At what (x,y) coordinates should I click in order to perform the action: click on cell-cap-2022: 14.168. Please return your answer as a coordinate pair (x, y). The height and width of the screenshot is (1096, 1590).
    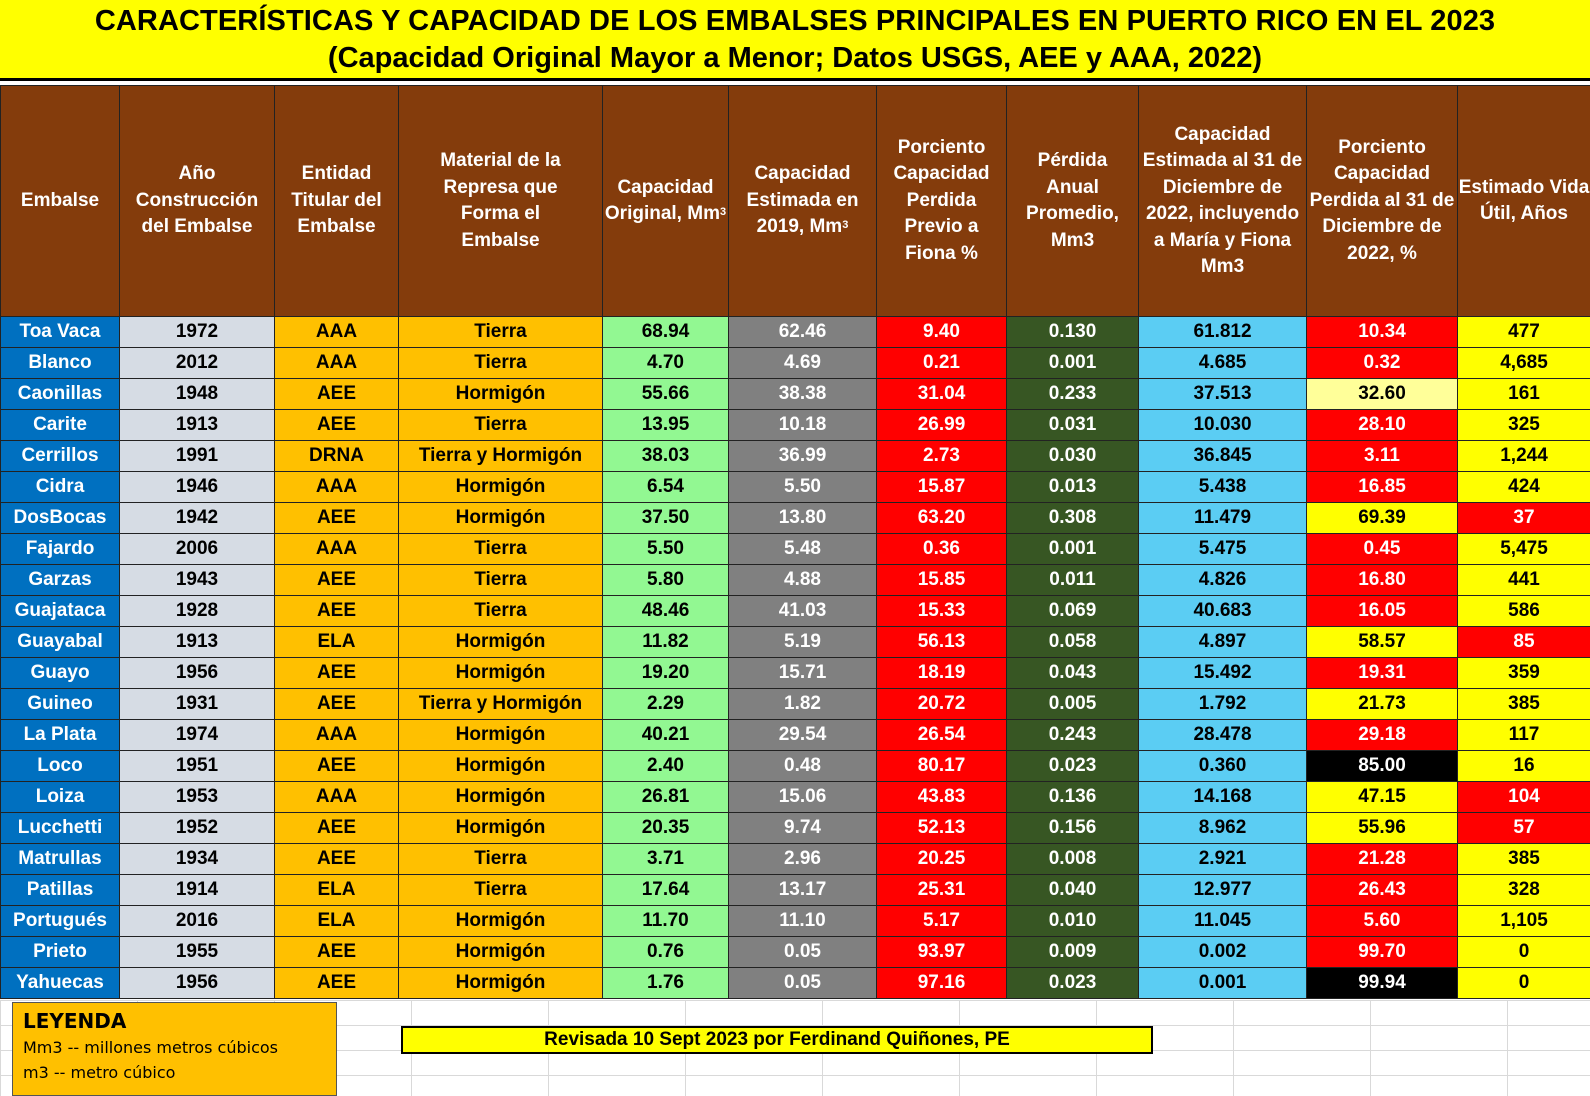
    Looking at the image, I should click on (1222, 797).